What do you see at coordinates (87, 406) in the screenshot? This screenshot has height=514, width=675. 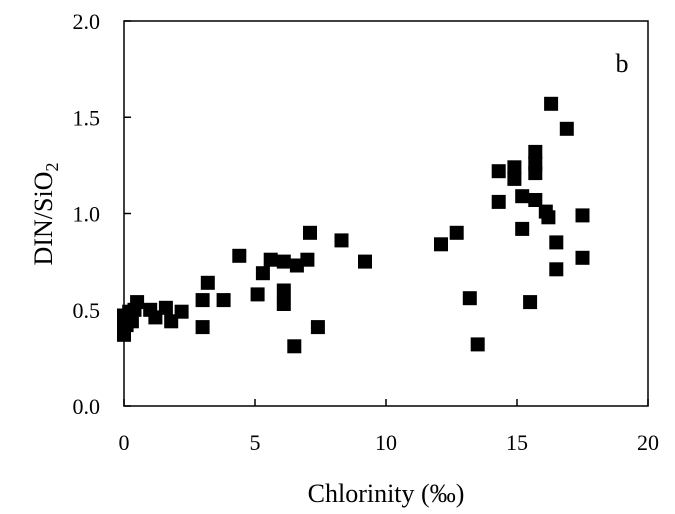 I see `y-tick-label: 0.0` at bounding box center [87, 406].